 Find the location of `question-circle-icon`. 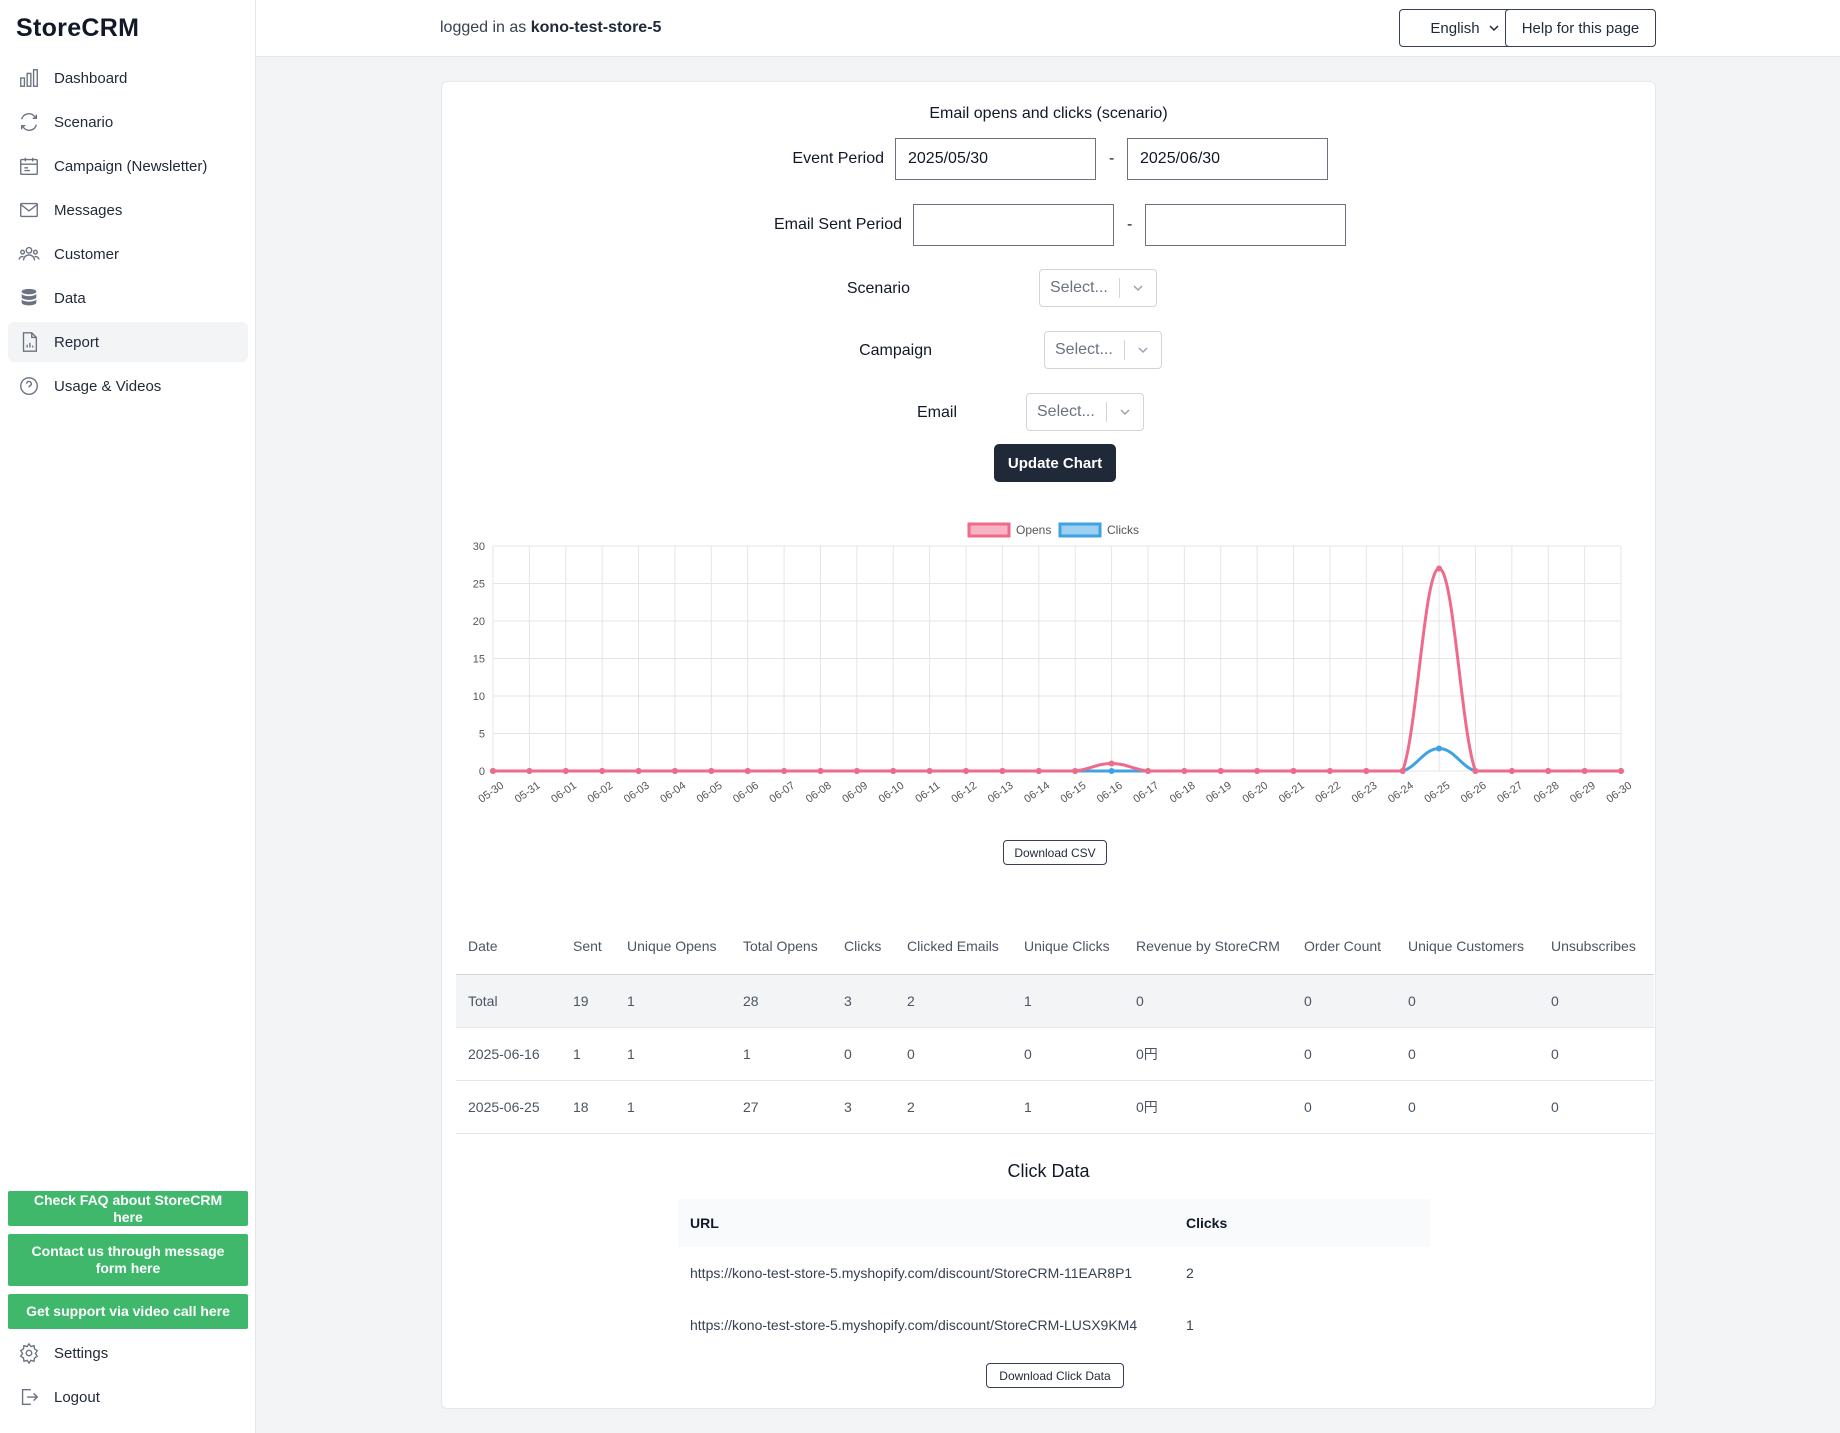

question-circle-icon is located at coordinates (29, 386).